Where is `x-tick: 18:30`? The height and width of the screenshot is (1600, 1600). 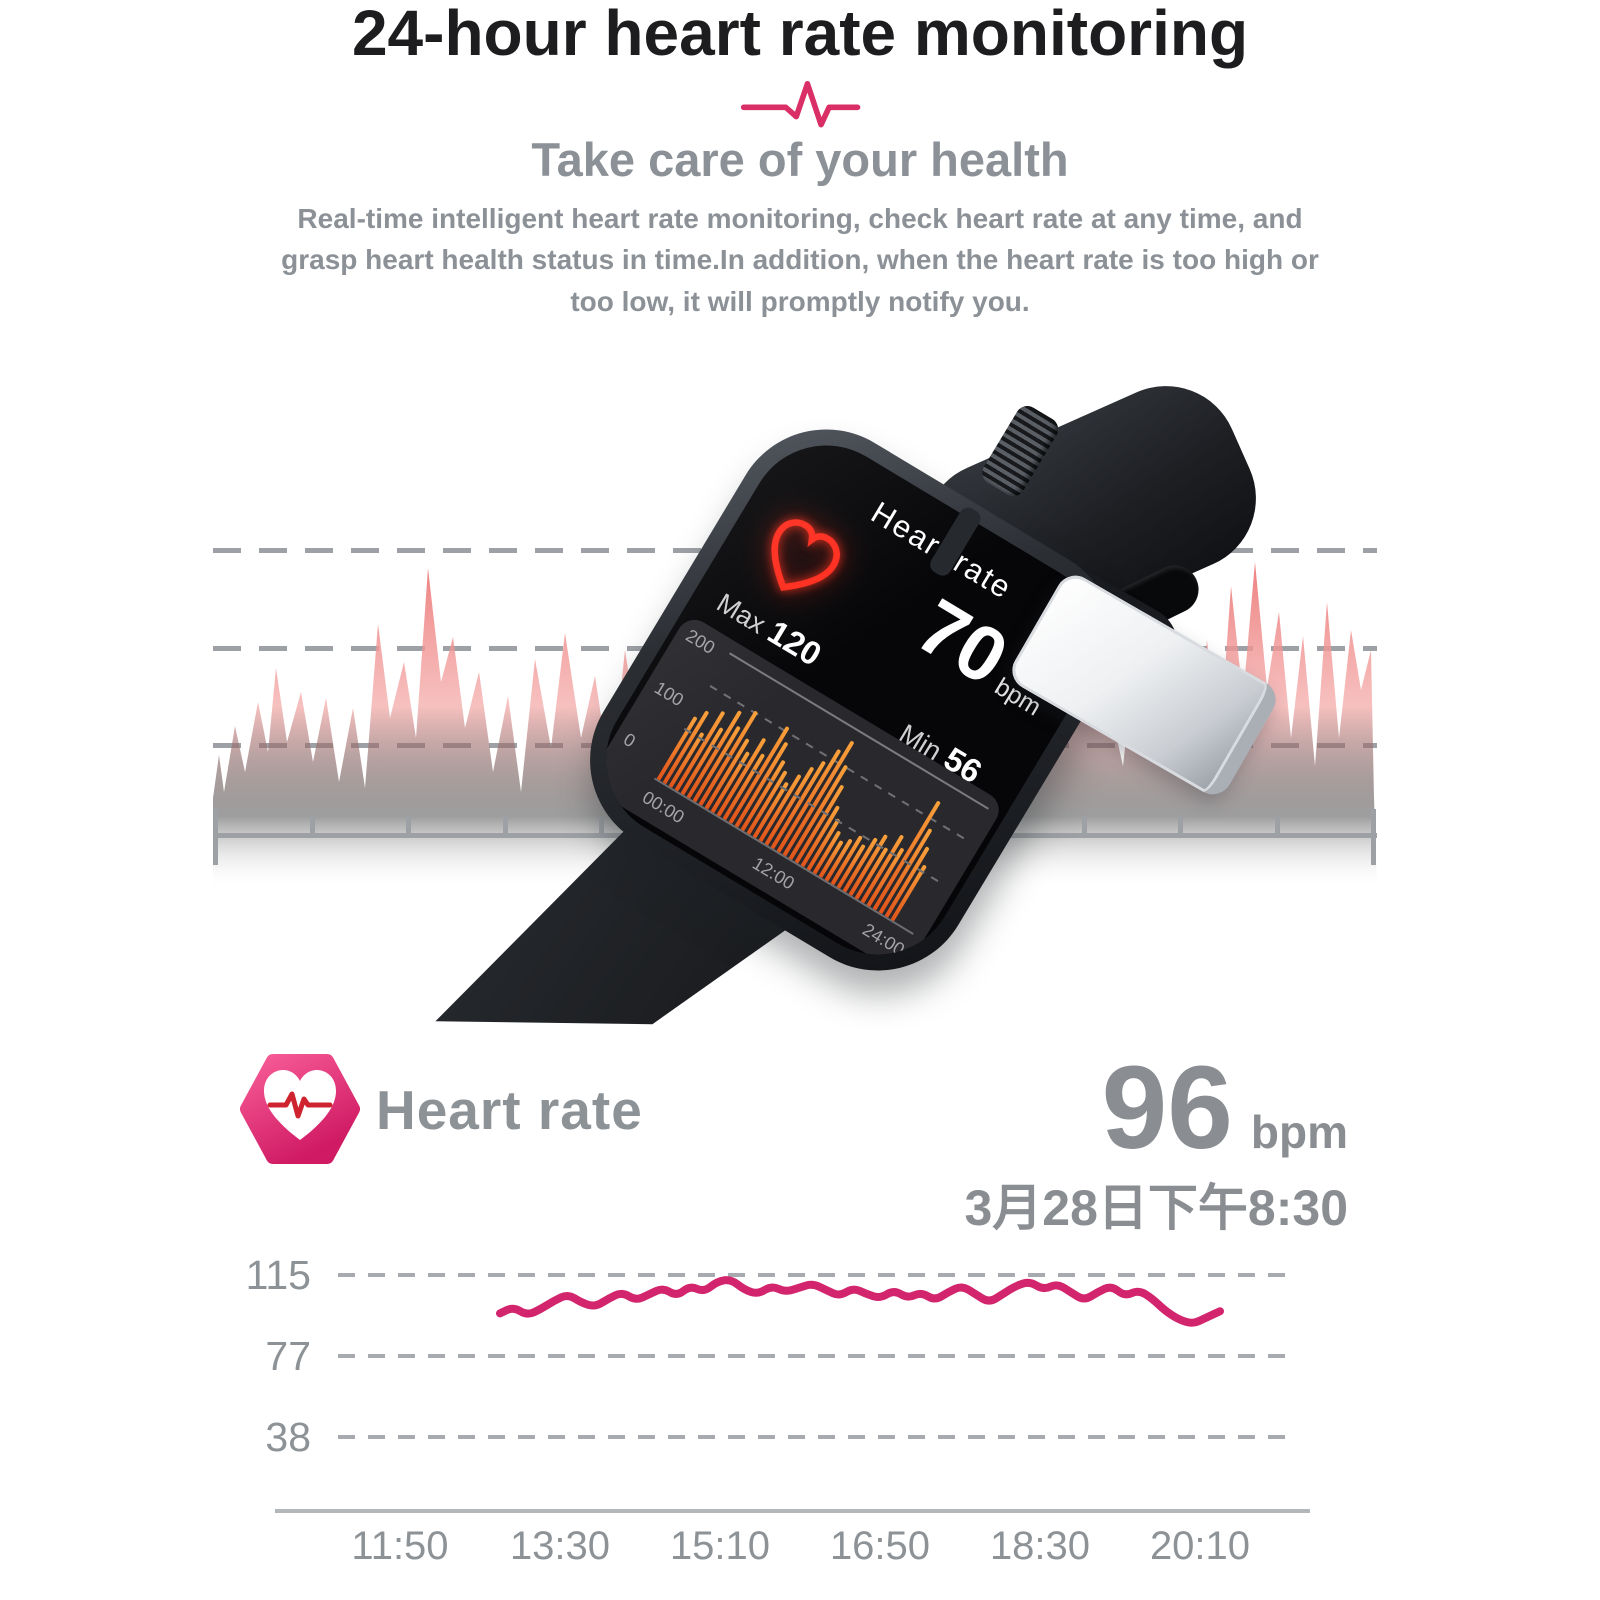
x-tick: 18:30 is located at coordinates (1040, 1546).